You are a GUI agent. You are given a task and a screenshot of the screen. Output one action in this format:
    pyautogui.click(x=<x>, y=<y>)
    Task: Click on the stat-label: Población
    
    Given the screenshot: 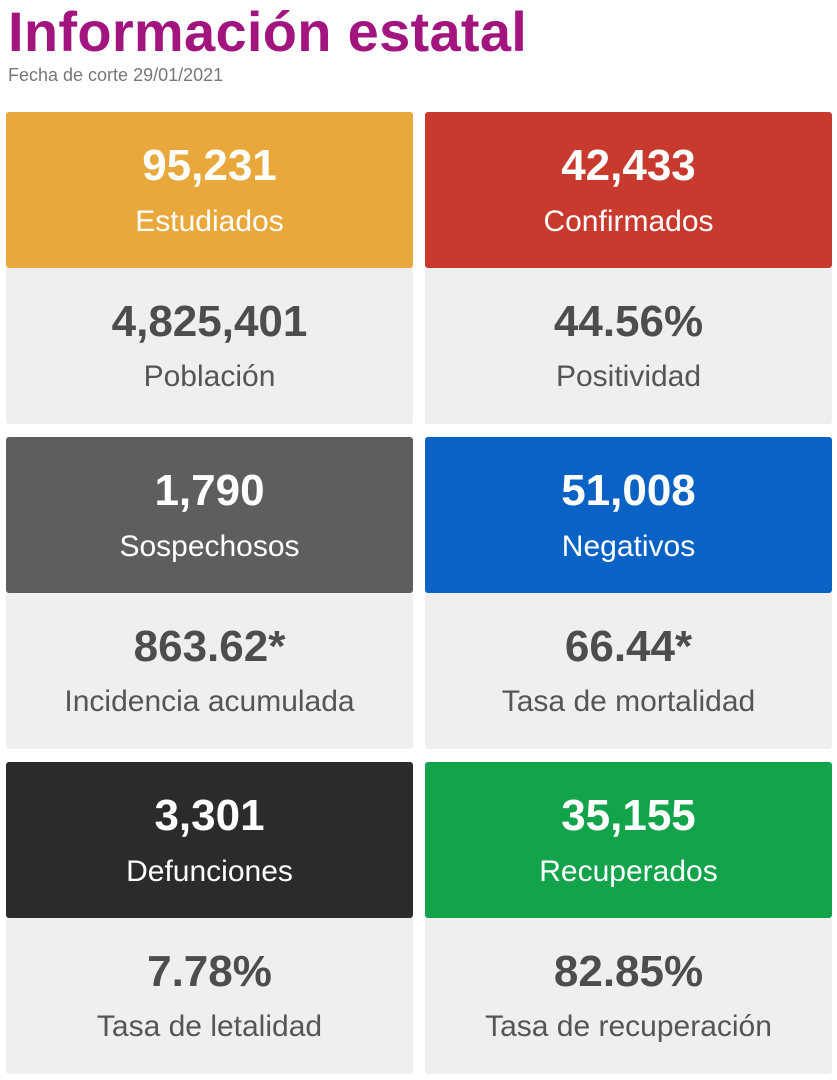 What is the action you would take?
    pyautogui.click(x=209, y=376)
    